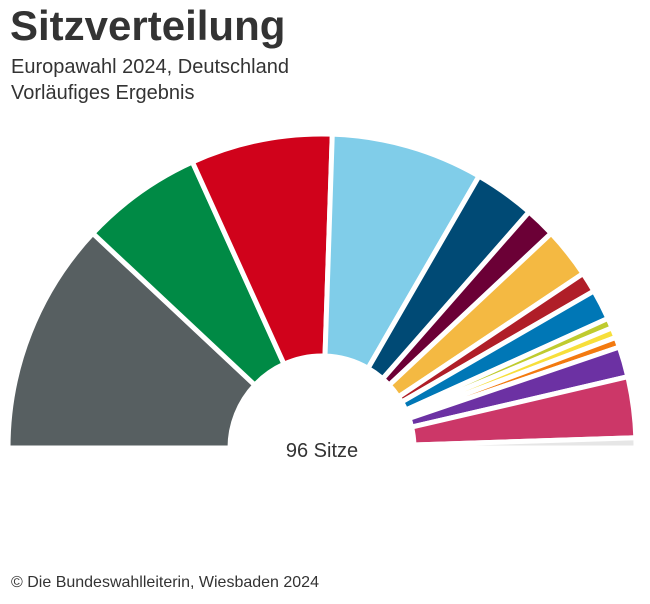 Image resolution: width=650 pixels, height=604 pixels. What do you see at coordinates (103, 93) in the screenshot?
I see `chart-subtitle-2: Vorläufiges Ergebnis` at bounding box center [103, 93].